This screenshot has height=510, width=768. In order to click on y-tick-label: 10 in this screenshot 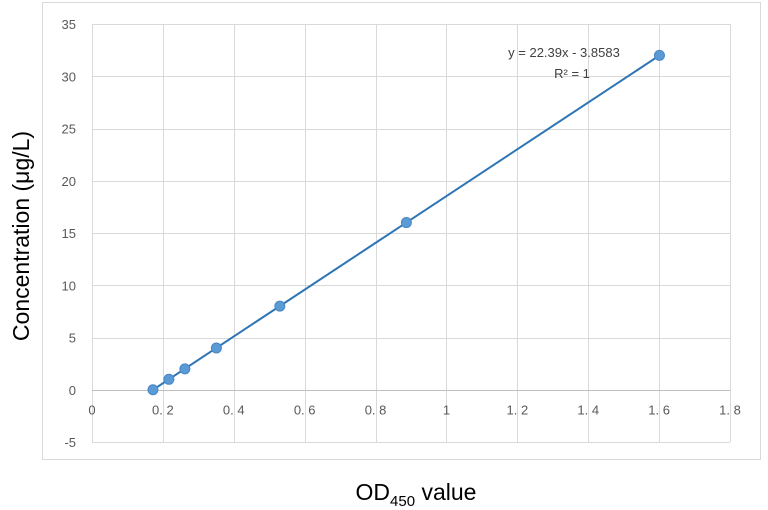, I will do `click(69, 285)`.